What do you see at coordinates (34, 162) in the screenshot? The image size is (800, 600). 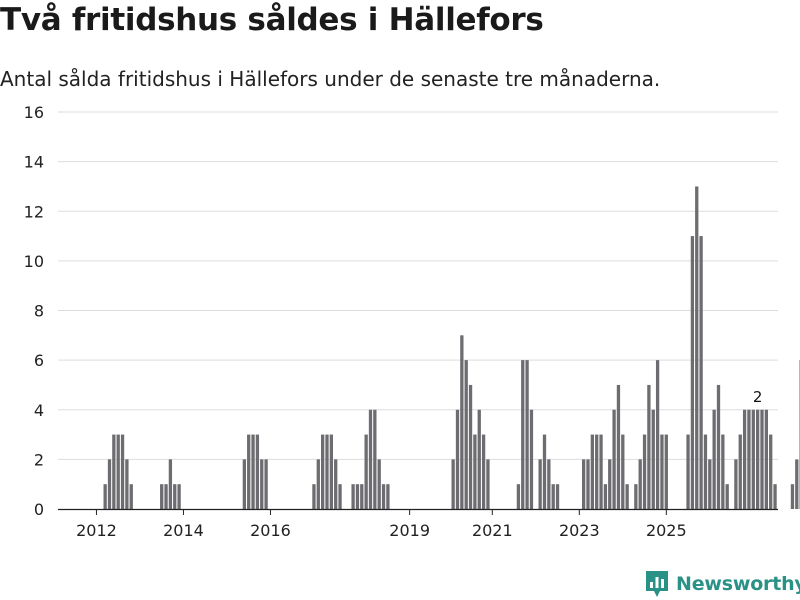 I see `y-tick-label: 14` at bounding box center [34, 162].